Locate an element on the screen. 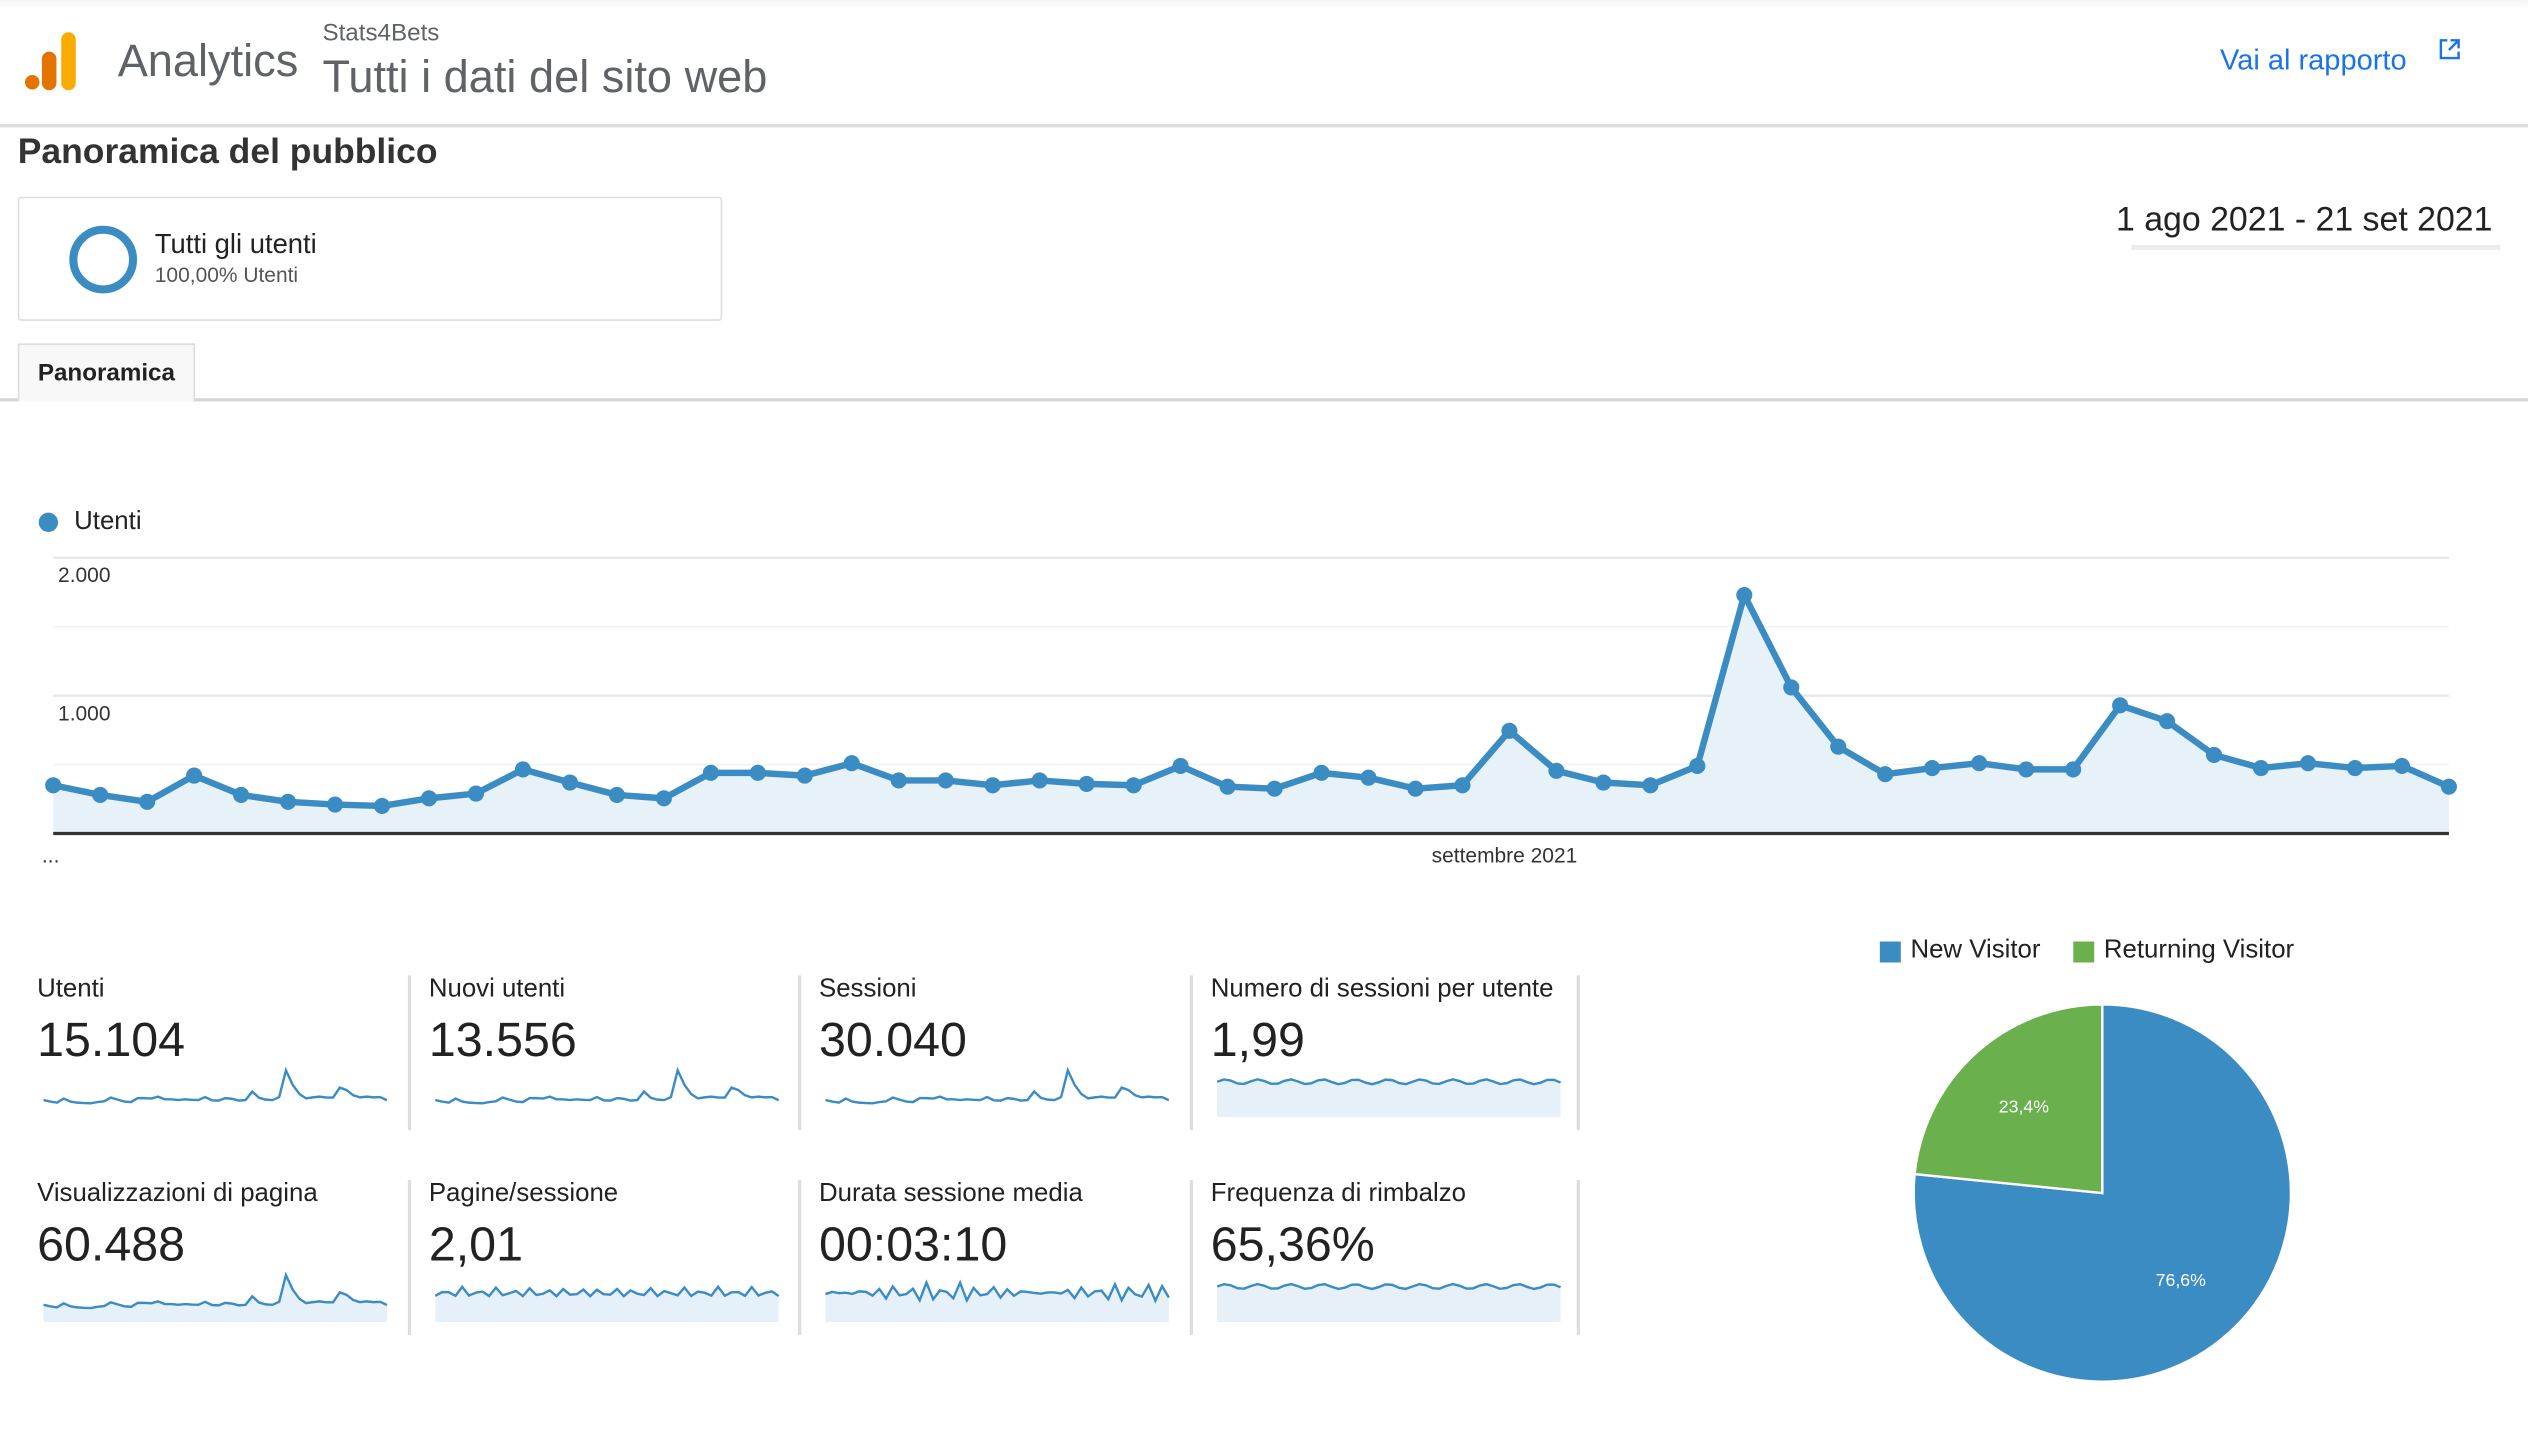 The width and height of the screenshot is (2528, 1435). tab-bar-line is located at coordinates (1264, 400).